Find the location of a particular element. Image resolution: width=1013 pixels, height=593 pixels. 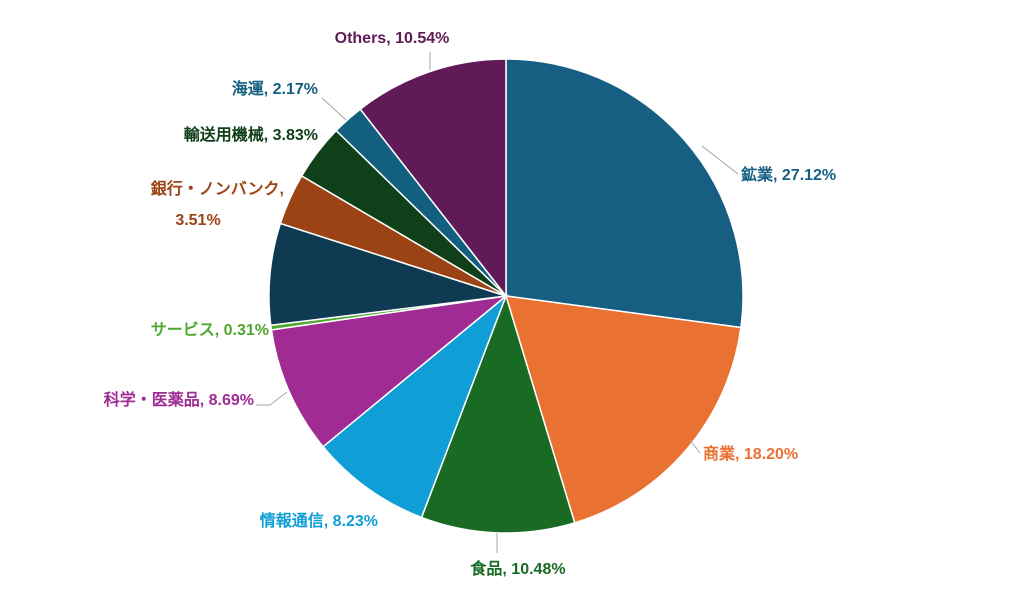

data-label-2: 食品, 10.48% is located at coordinates (517, 568).